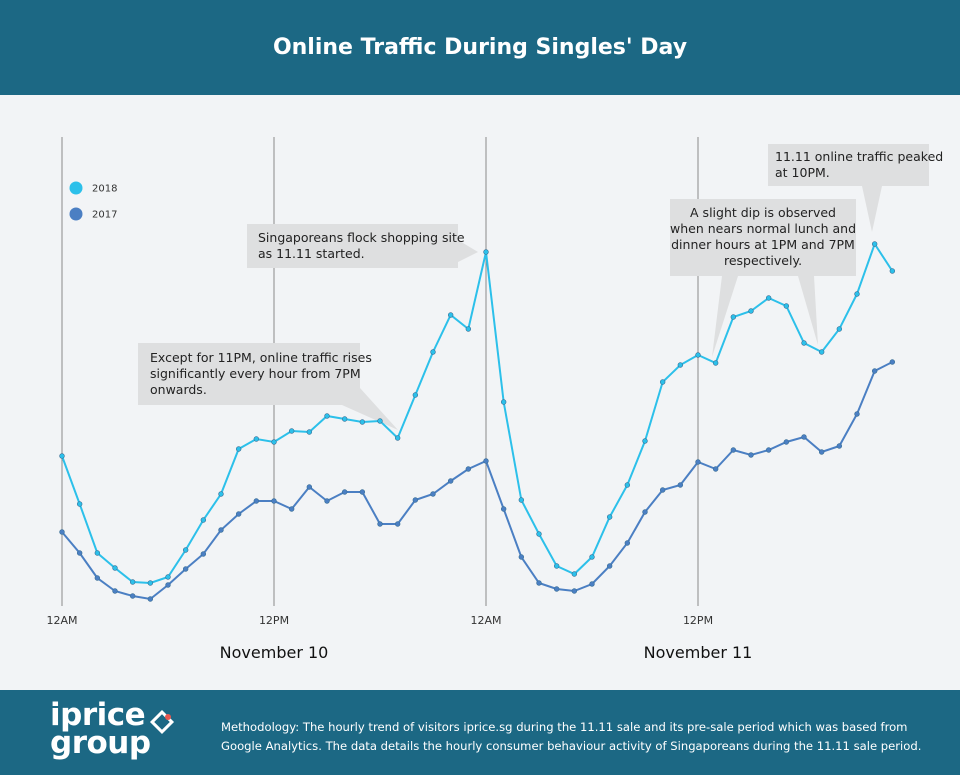  I want to click on annotation-line: A slight dip is observed, so click(763, 212).